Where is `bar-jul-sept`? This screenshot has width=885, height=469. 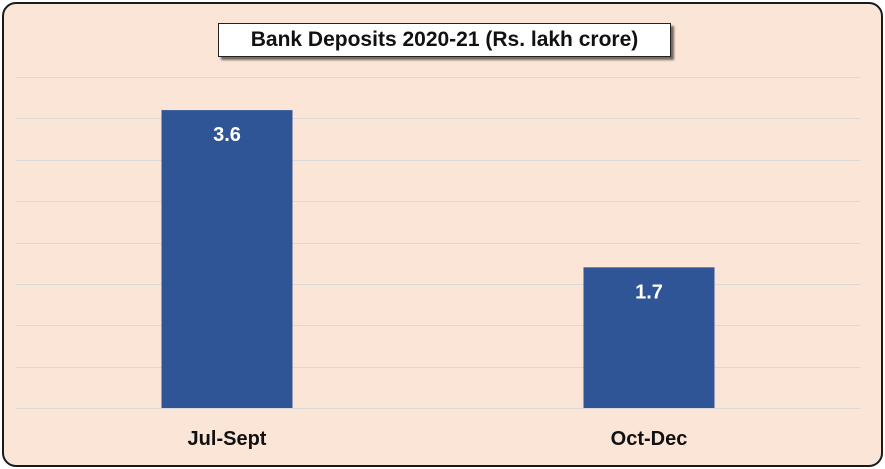
bar-jul-sept is located at coordinates (227, 259).